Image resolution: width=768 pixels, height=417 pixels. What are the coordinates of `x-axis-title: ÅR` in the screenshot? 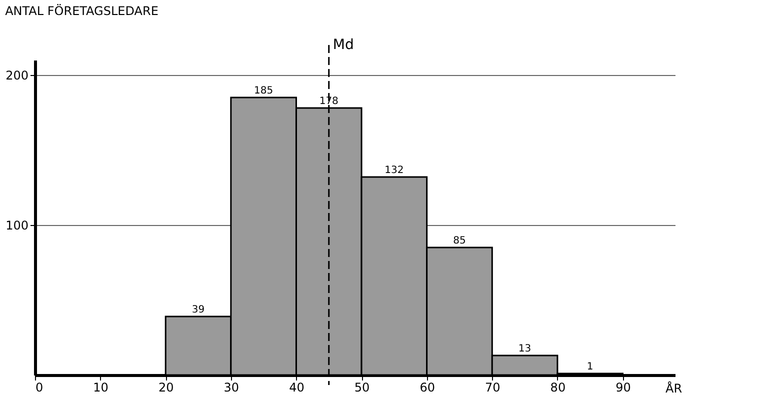 It's located at (674, 388).